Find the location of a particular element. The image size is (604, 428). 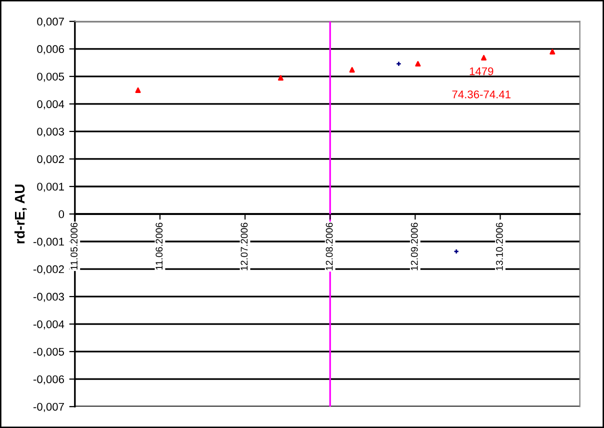

y-tick-label: -0,004 is located at coordinates (48, 325).